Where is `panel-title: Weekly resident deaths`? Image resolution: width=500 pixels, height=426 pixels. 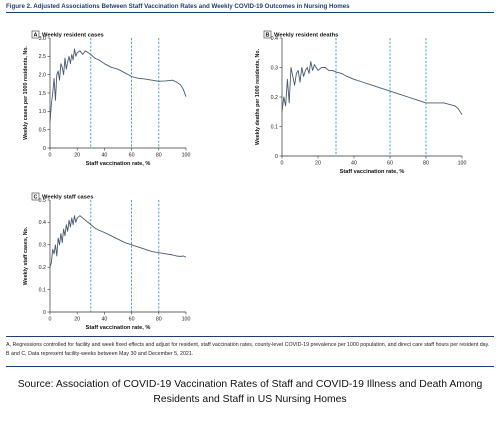 panel-title: Weekly resident deaths is located at coordinates (306, 36).